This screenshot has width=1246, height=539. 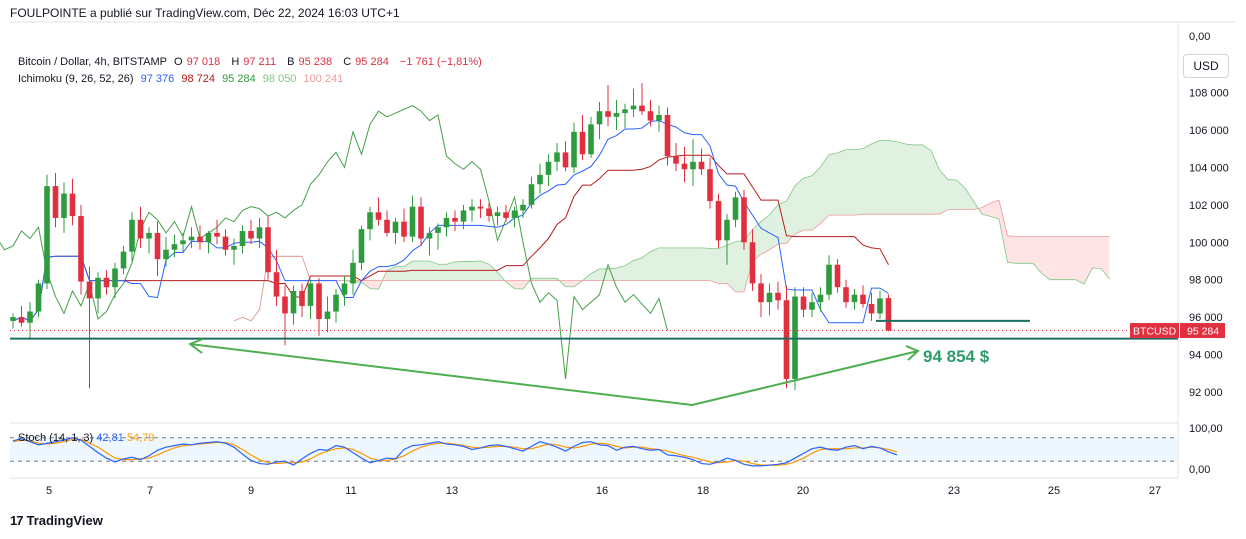 What do you see at coordinates (440, 62) in the screenshot?
I see `change-value: −1 761 (−1,81%)` at bounding box center [440, 62].